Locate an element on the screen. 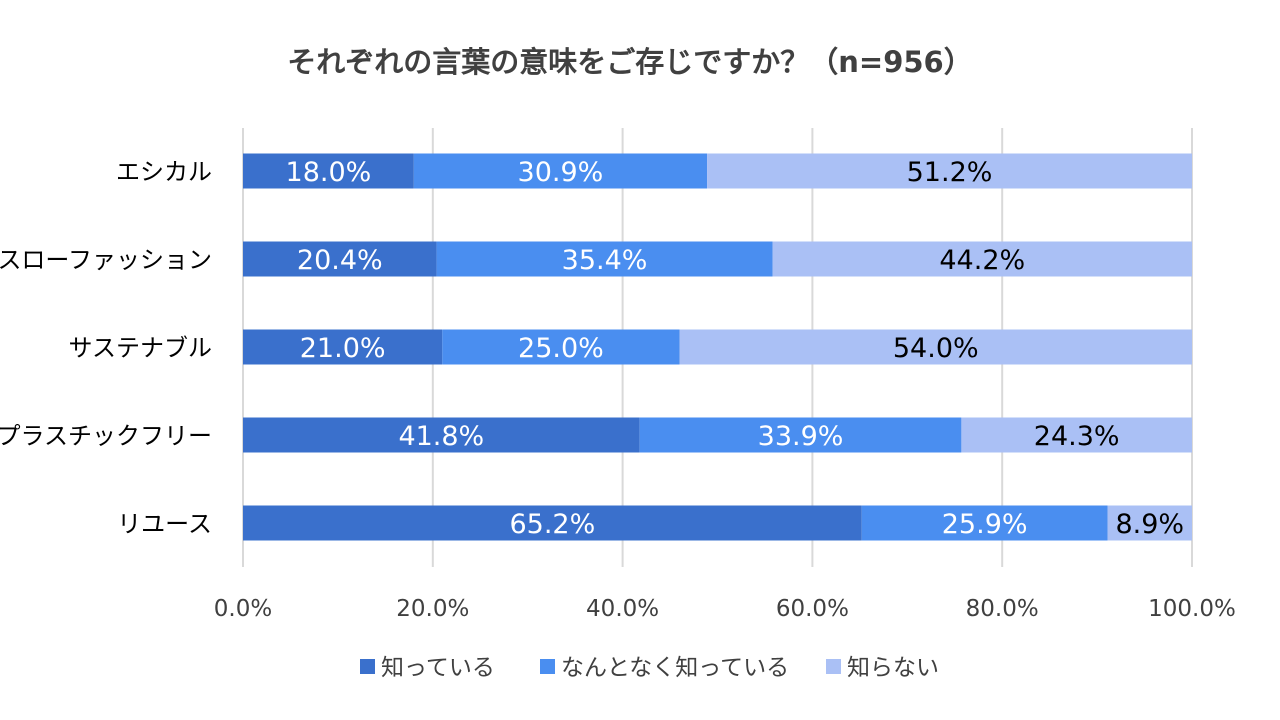  data-label-1-2: 44.2% is located at coordinates (982, 260).